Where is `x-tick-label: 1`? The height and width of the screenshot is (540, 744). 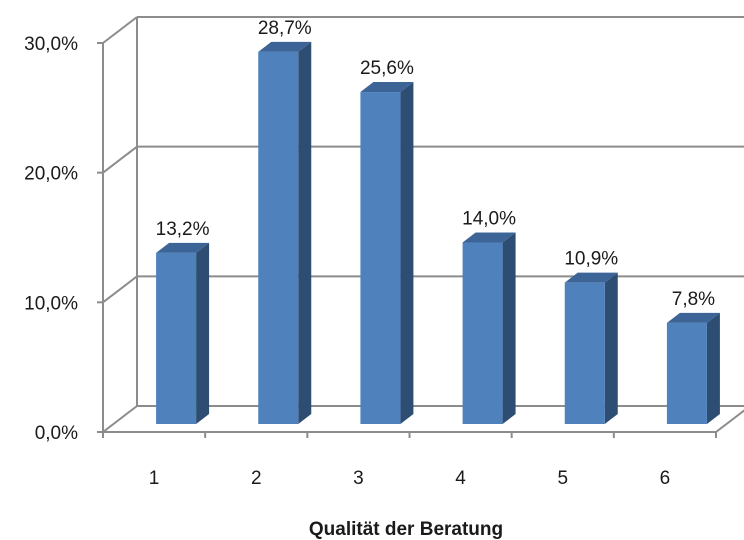
x-tick-label: 1 is located at coordinates (154, 478).